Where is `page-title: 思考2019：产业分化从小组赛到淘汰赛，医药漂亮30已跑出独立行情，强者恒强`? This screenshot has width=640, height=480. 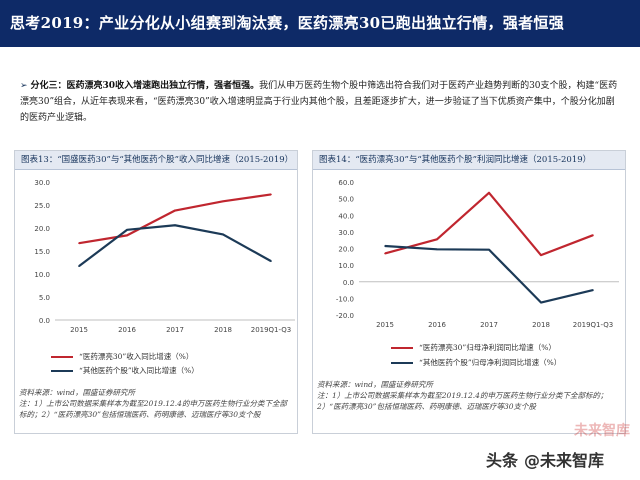 page-title: 思考2019：产业分化从小组赛到淘汰赛，医药漂亮30已跑出独立行情，强者恒强 is located at coordinates (287, 23).